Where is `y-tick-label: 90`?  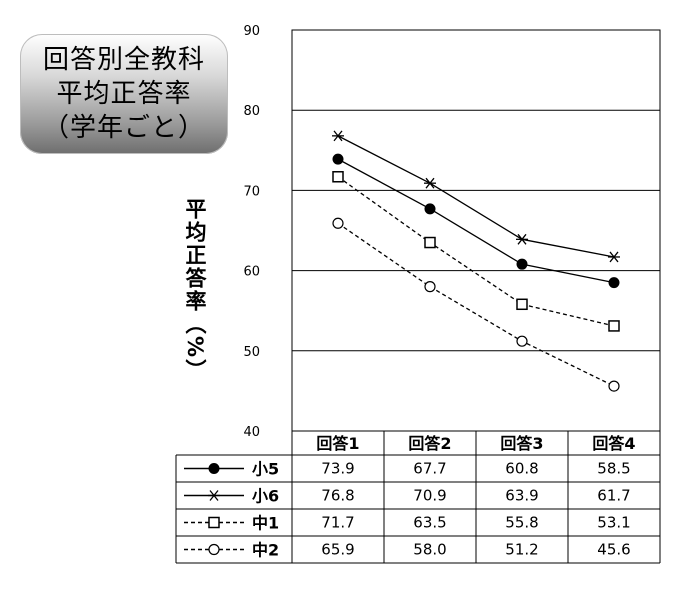 y-tick-label: 90 is located at coordinates (251, 31).